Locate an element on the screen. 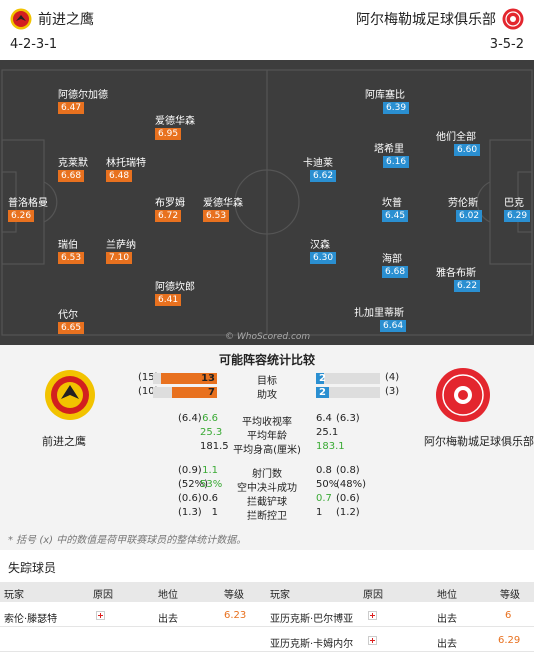 The height and width of the screenshot is (654, 534). stat-label: 平均身高(厘米) is located at coordinates (267, 450).